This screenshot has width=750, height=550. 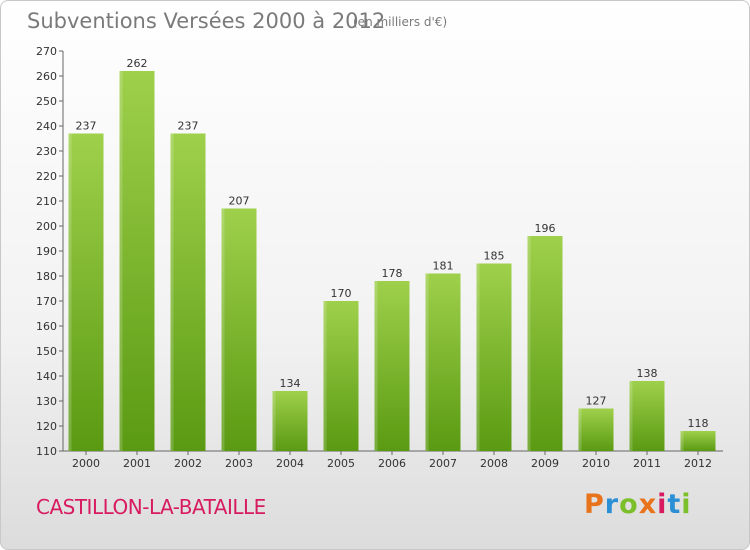 What do you see at coordinates (392, 463) in the screenshot?
I see `x-tick-label-2006: 2006` at bounding box center [392, 463].